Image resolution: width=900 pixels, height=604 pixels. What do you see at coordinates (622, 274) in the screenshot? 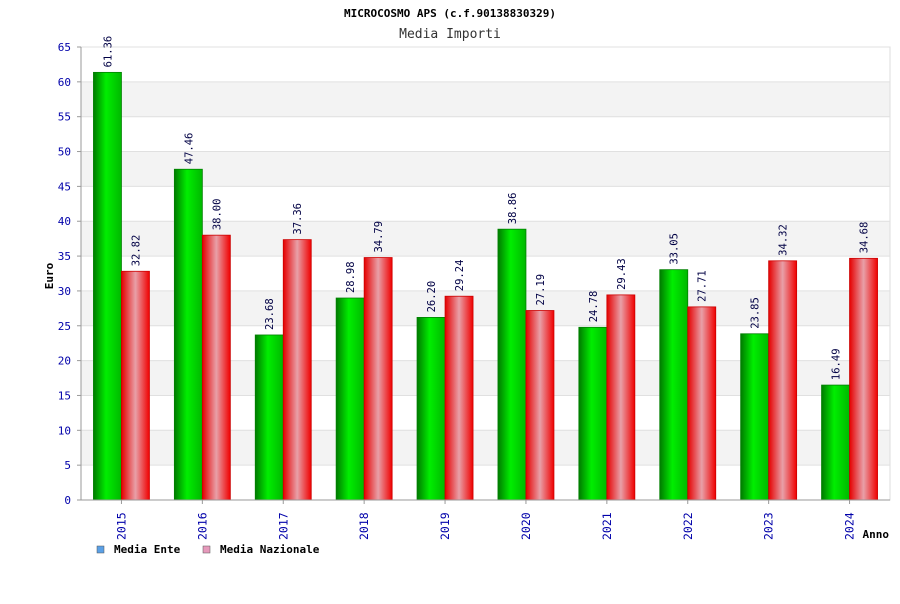
I see `data-label: 29.43` at bounding box center [622, 274].